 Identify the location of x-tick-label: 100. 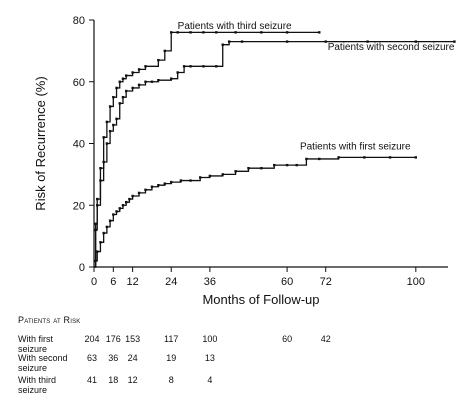
(416, 282).